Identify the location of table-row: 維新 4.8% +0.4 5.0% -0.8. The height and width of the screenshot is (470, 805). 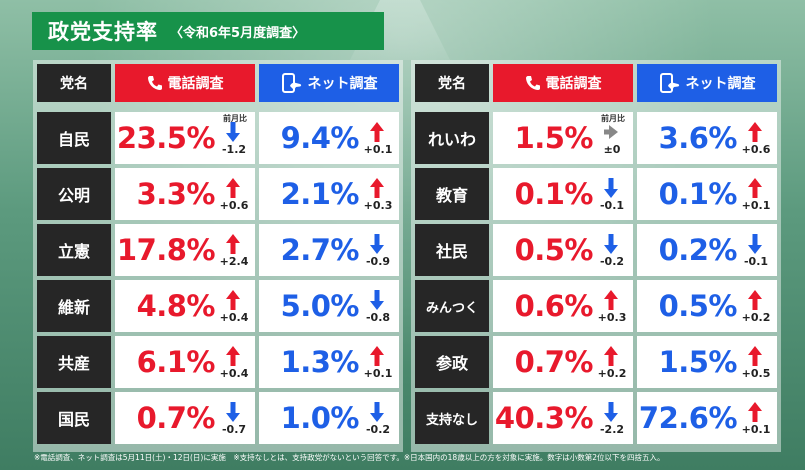
(218, 306).